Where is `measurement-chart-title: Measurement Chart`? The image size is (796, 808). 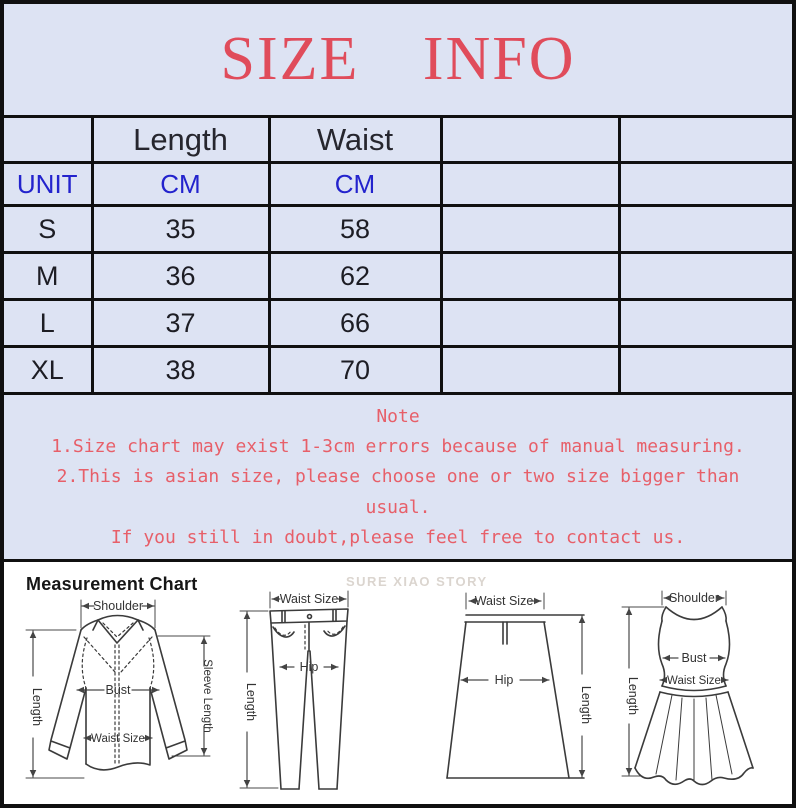 measurement-chart-title: Measurement Chart is located at coordinates (112, 584).